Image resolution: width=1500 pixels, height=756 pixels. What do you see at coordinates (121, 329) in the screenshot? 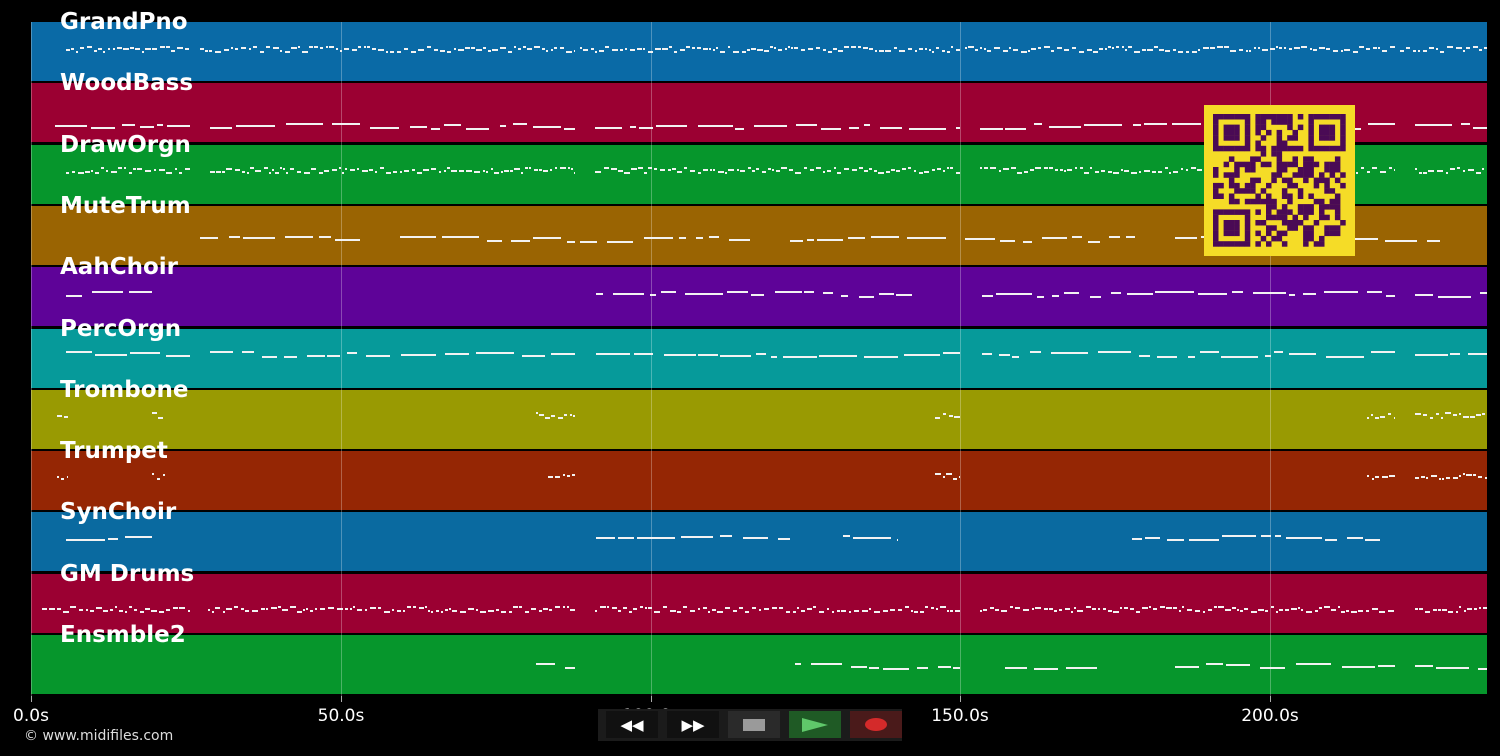
I see `track-name: PercOrgn` at bounding box center [121, 329].